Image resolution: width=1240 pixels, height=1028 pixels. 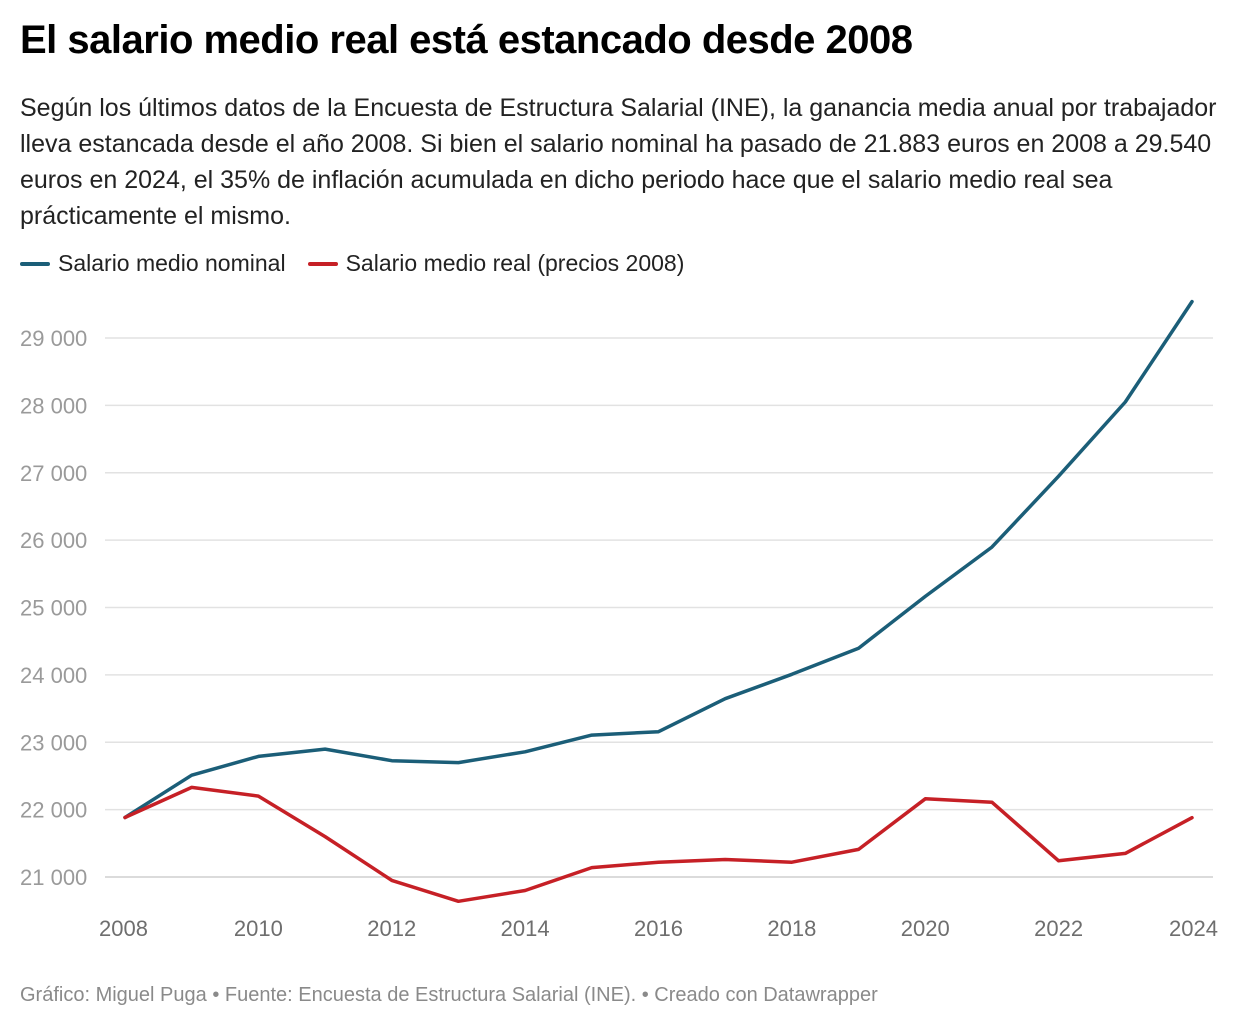 What do you see at coordinates (123, 928) in the screenshot?
I see `x-tick-label-2008: 2008` at bounding box center [123, 928].